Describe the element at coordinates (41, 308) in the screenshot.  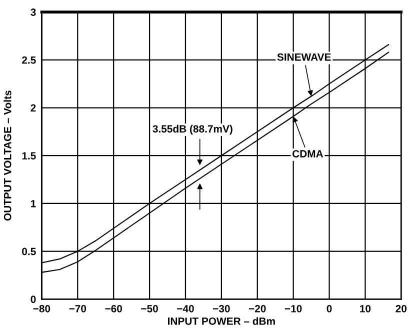
I see `x-tick-label: −80` at that location.